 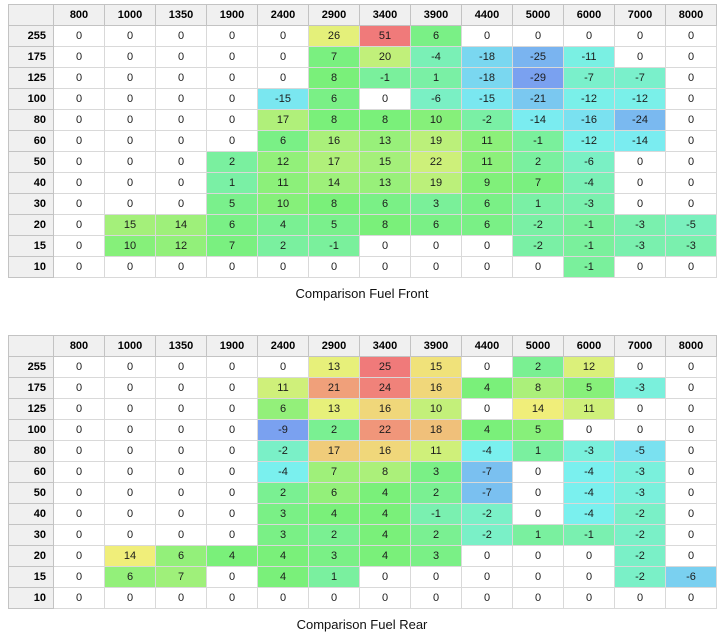 What do you see at coordinates (31, 346) in the screenshot?
I see `corner-cell` at bounding box center [31, 346].